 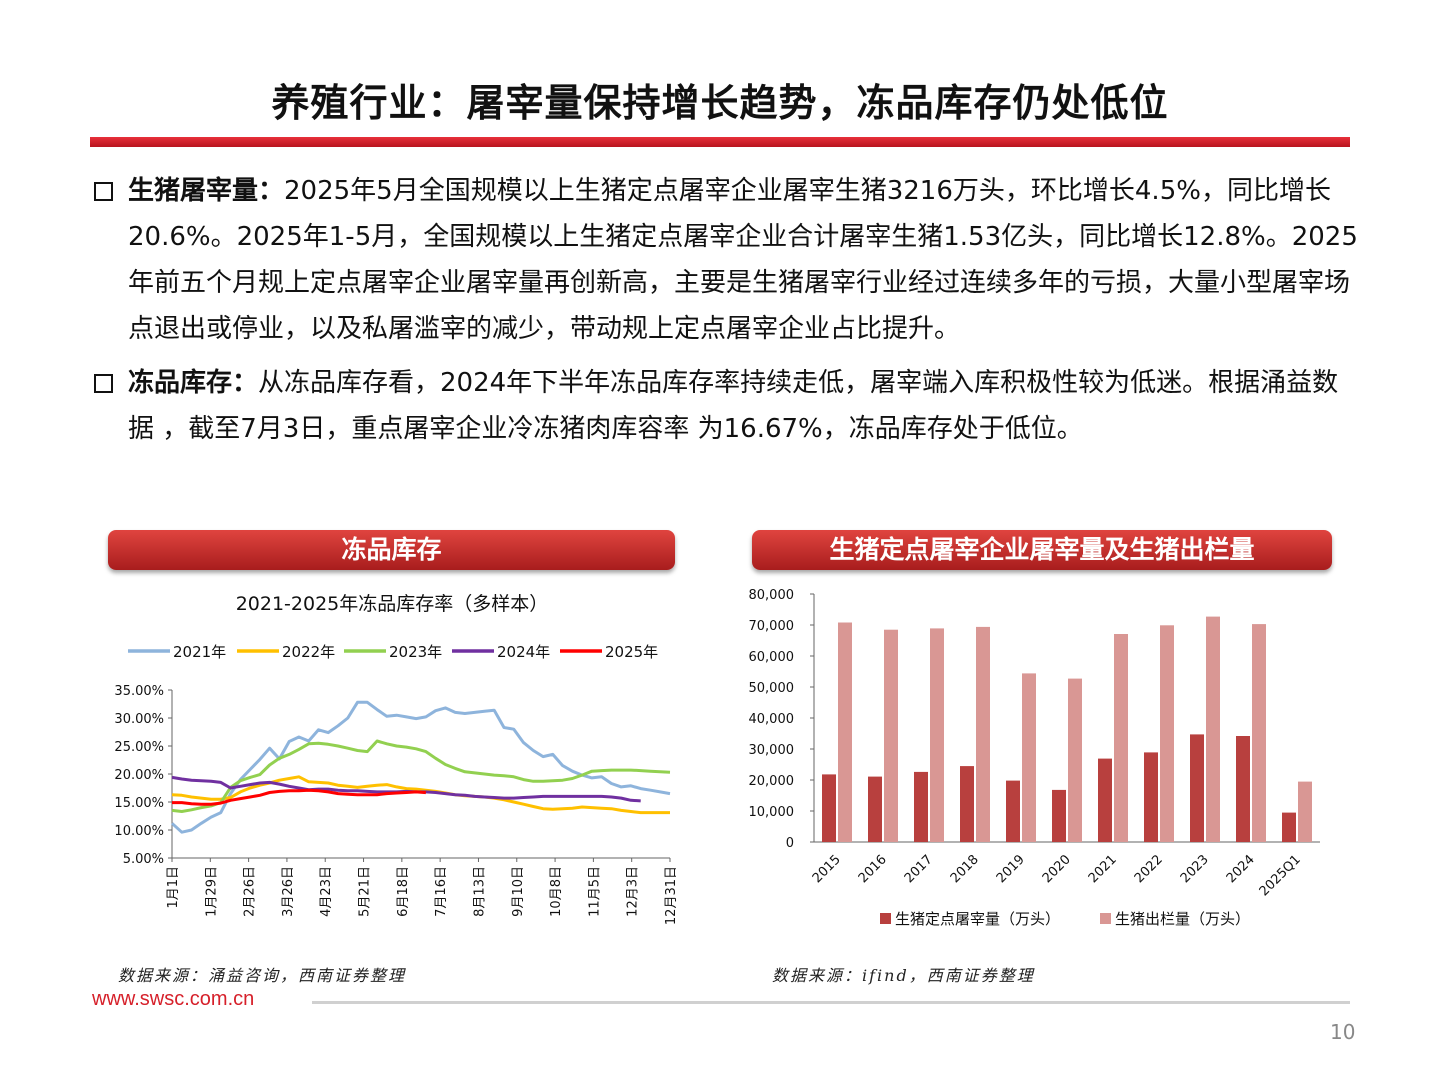 I want to click on y-tick-label: 80,000, so click(x=772, y=595).